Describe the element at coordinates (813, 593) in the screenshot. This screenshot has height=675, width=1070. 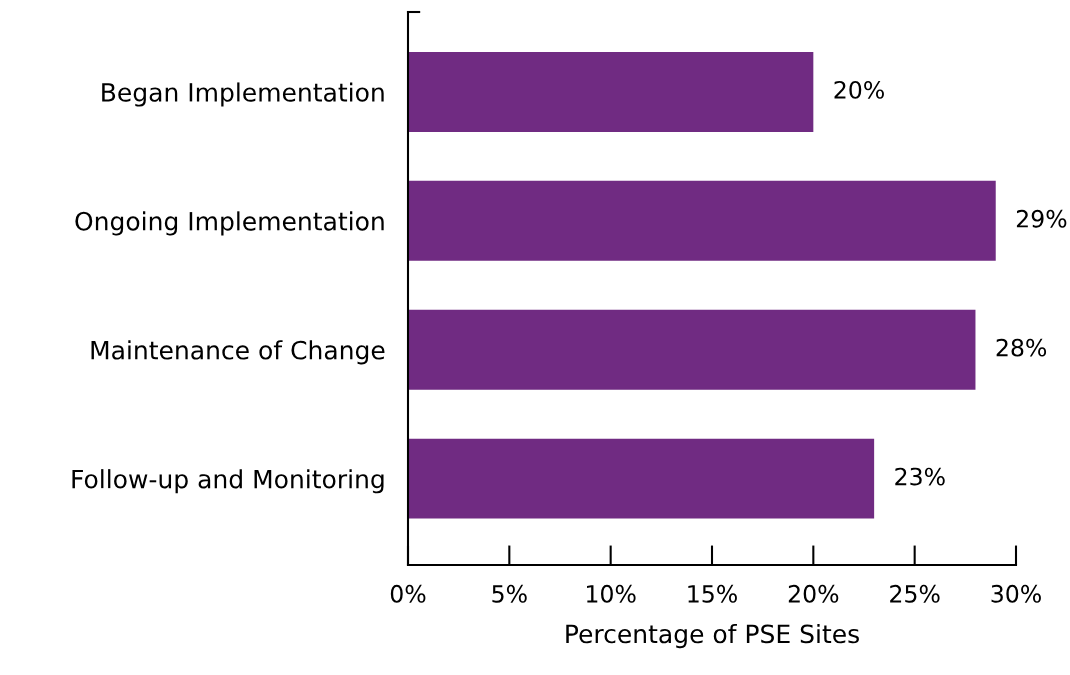
I see `x-tick-label: 20%` at that location.